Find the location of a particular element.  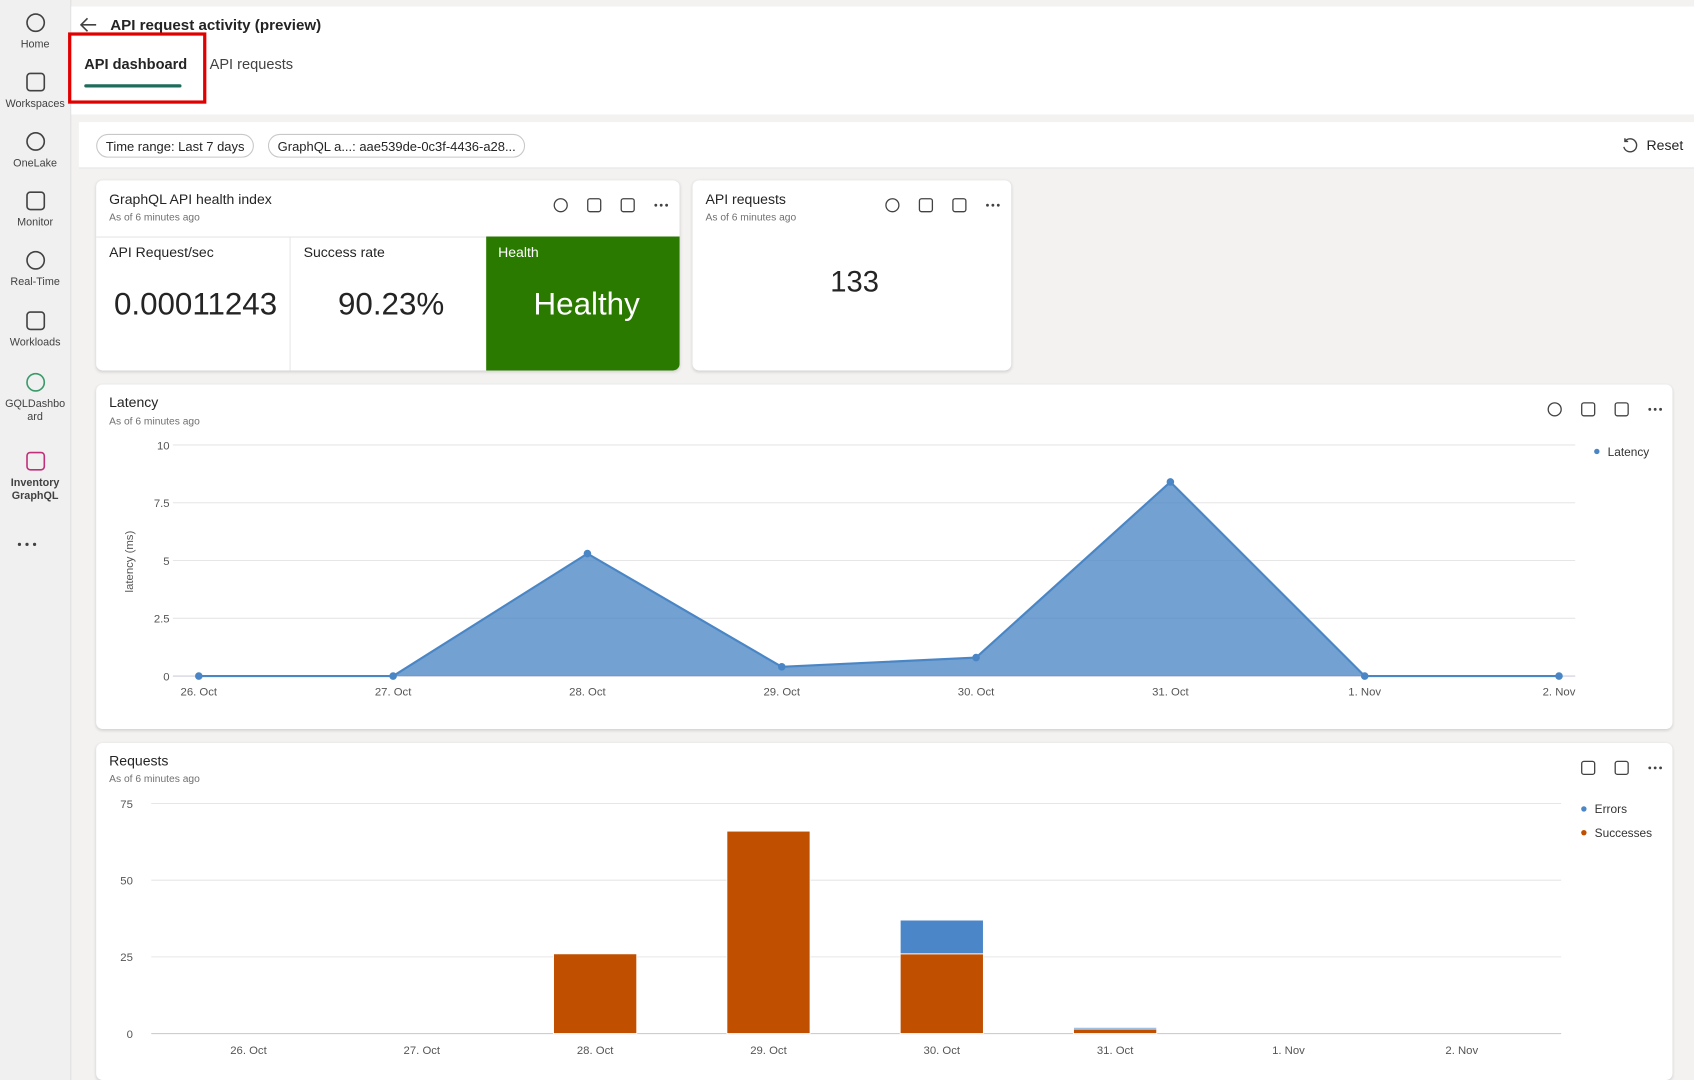

card-subtitle: As of 6 minutes ago is located at coordinates (154, 217).